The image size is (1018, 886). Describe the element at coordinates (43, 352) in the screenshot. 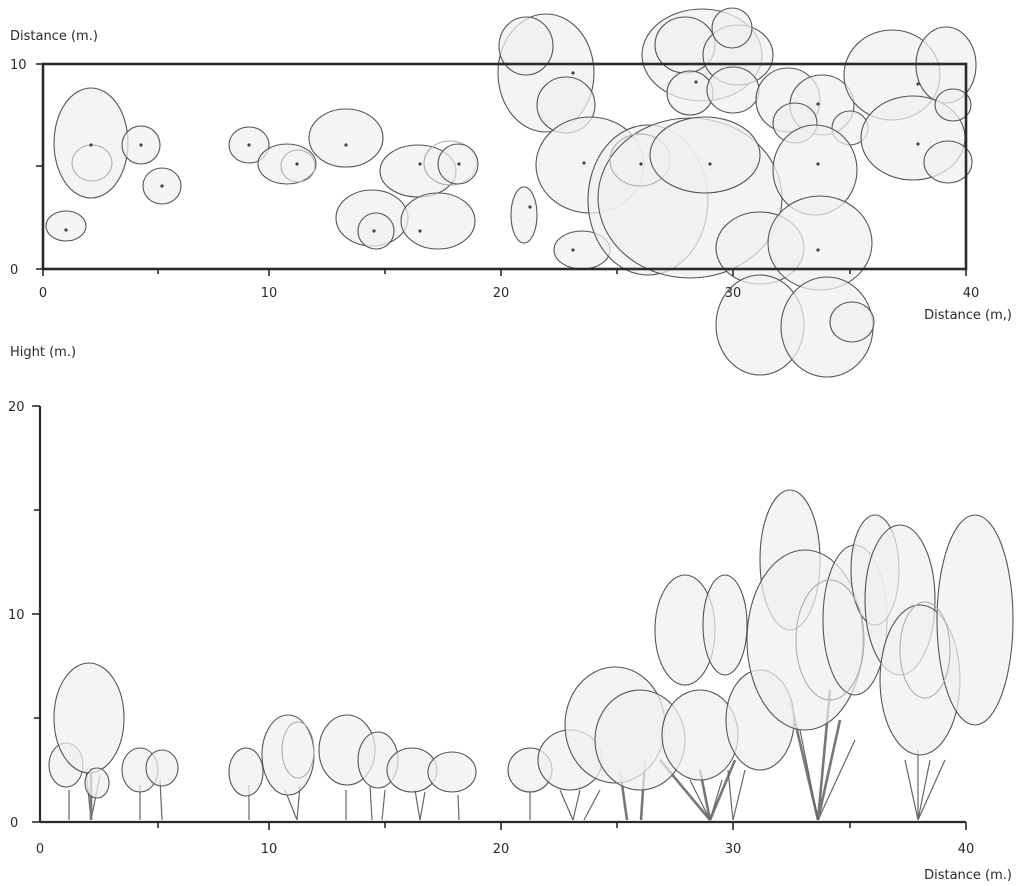

I see `profile-y-axis-title: Hight (m.)` at that location.